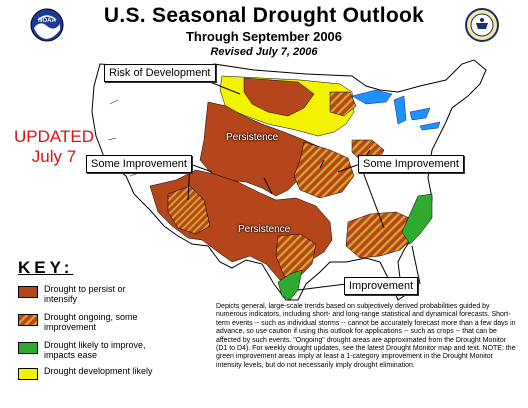  What do you see at coordinates (252, 137) in the screenshot?
I see `label-persistence-north: Persistence` at bounding box center [252, 137].